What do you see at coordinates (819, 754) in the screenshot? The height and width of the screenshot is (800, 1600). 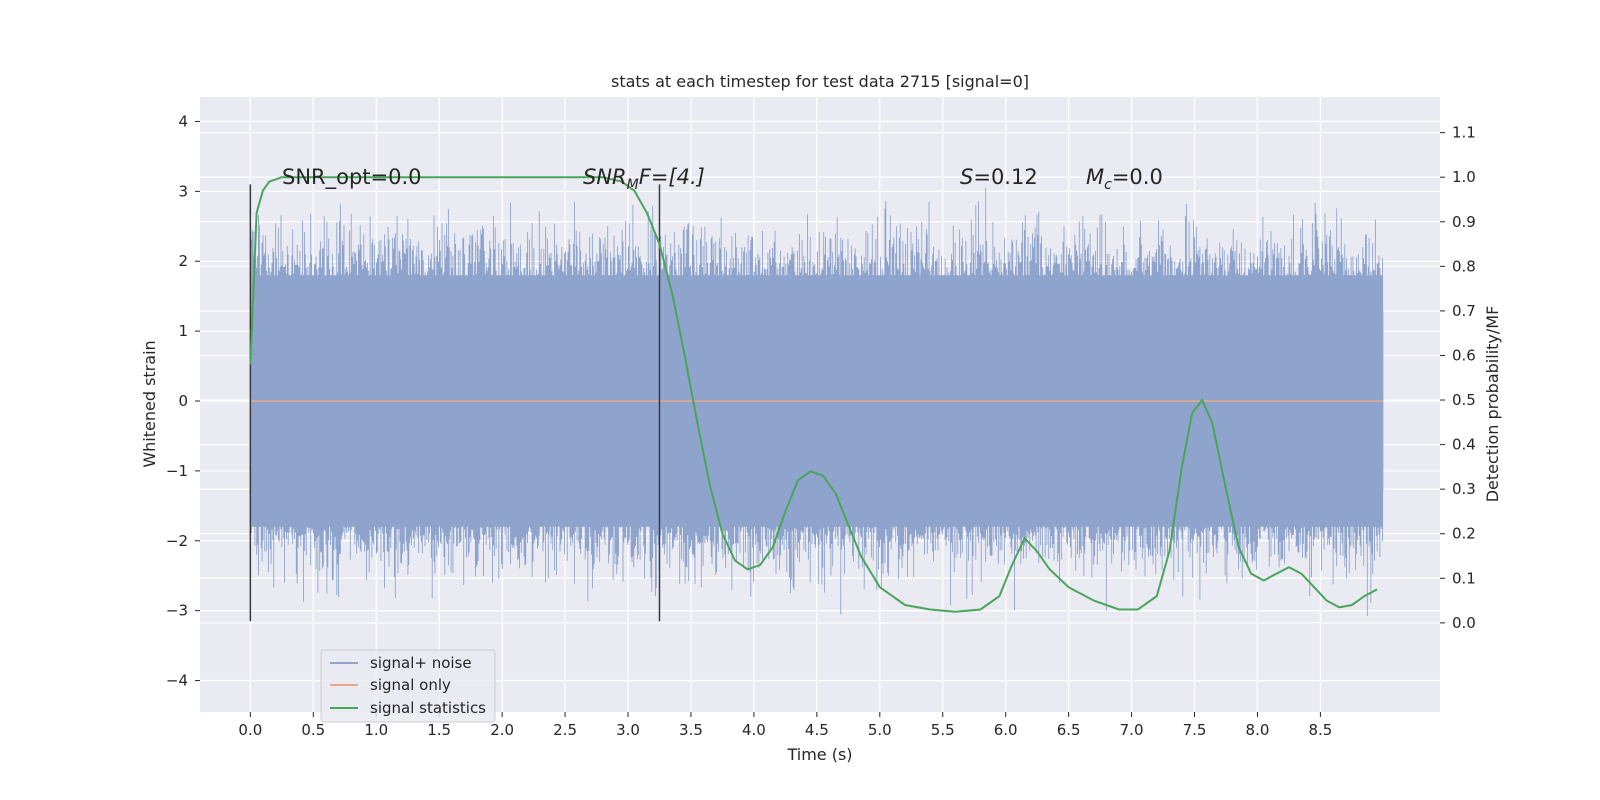 I see `x-axis-title: Time (s)` at bounding box center [819, 754].